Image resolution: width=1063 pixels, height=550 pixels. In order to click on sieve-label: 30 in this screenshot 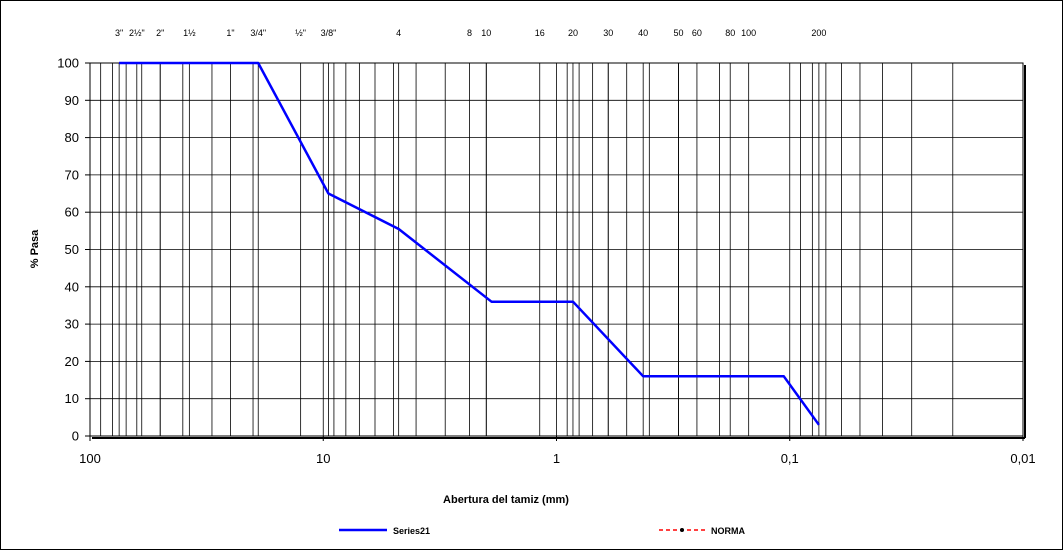, I will do `click(608, 33)`.